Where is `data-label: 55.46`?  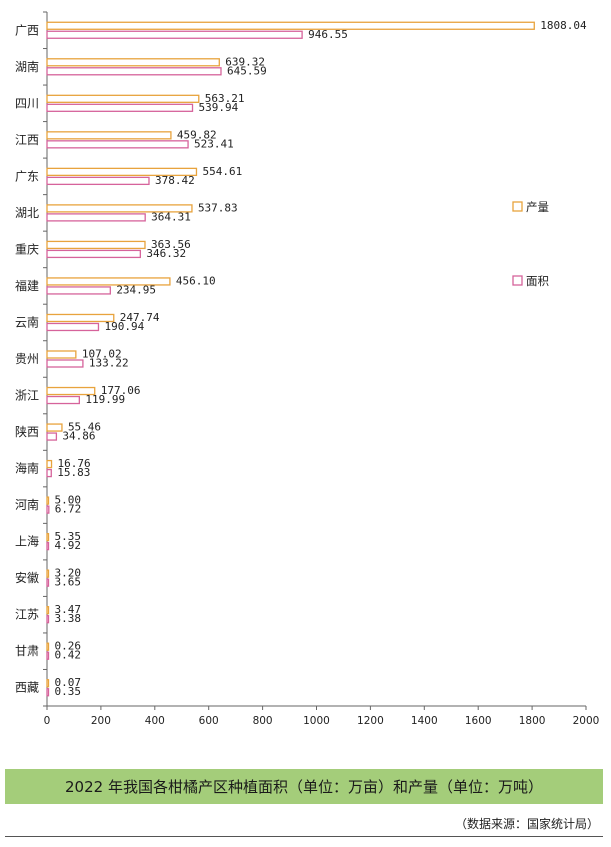
data-label: 55.46 is located at coordinates (84, 427).